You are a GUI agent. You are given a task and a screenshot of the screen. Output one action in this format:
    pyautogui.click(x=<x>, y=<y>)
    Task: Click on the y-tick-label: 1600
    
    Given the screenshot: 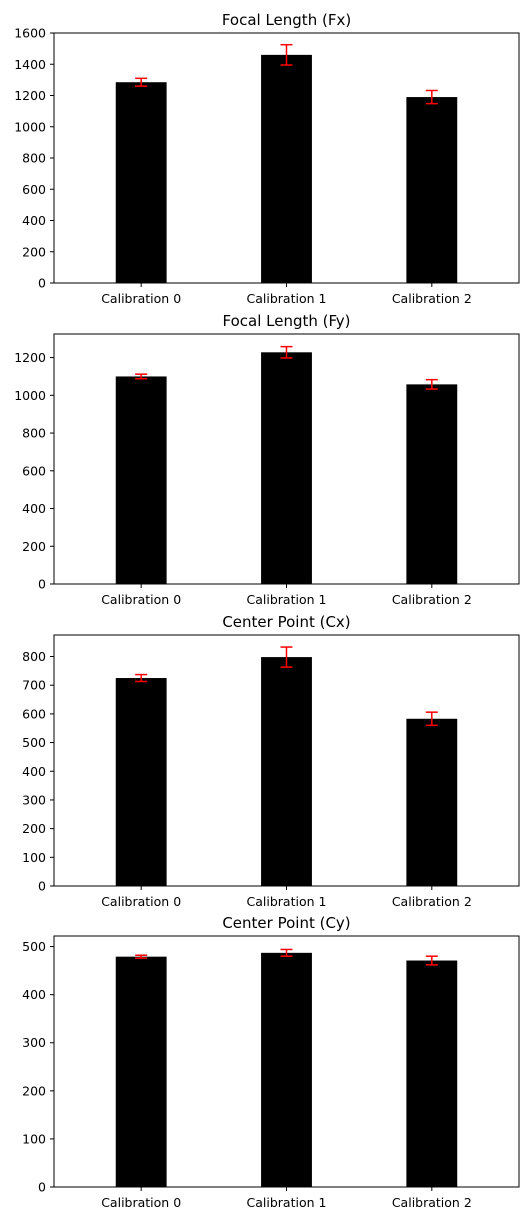 What is the action you would take?
    pyautogui.click(x=30, y=33)
    